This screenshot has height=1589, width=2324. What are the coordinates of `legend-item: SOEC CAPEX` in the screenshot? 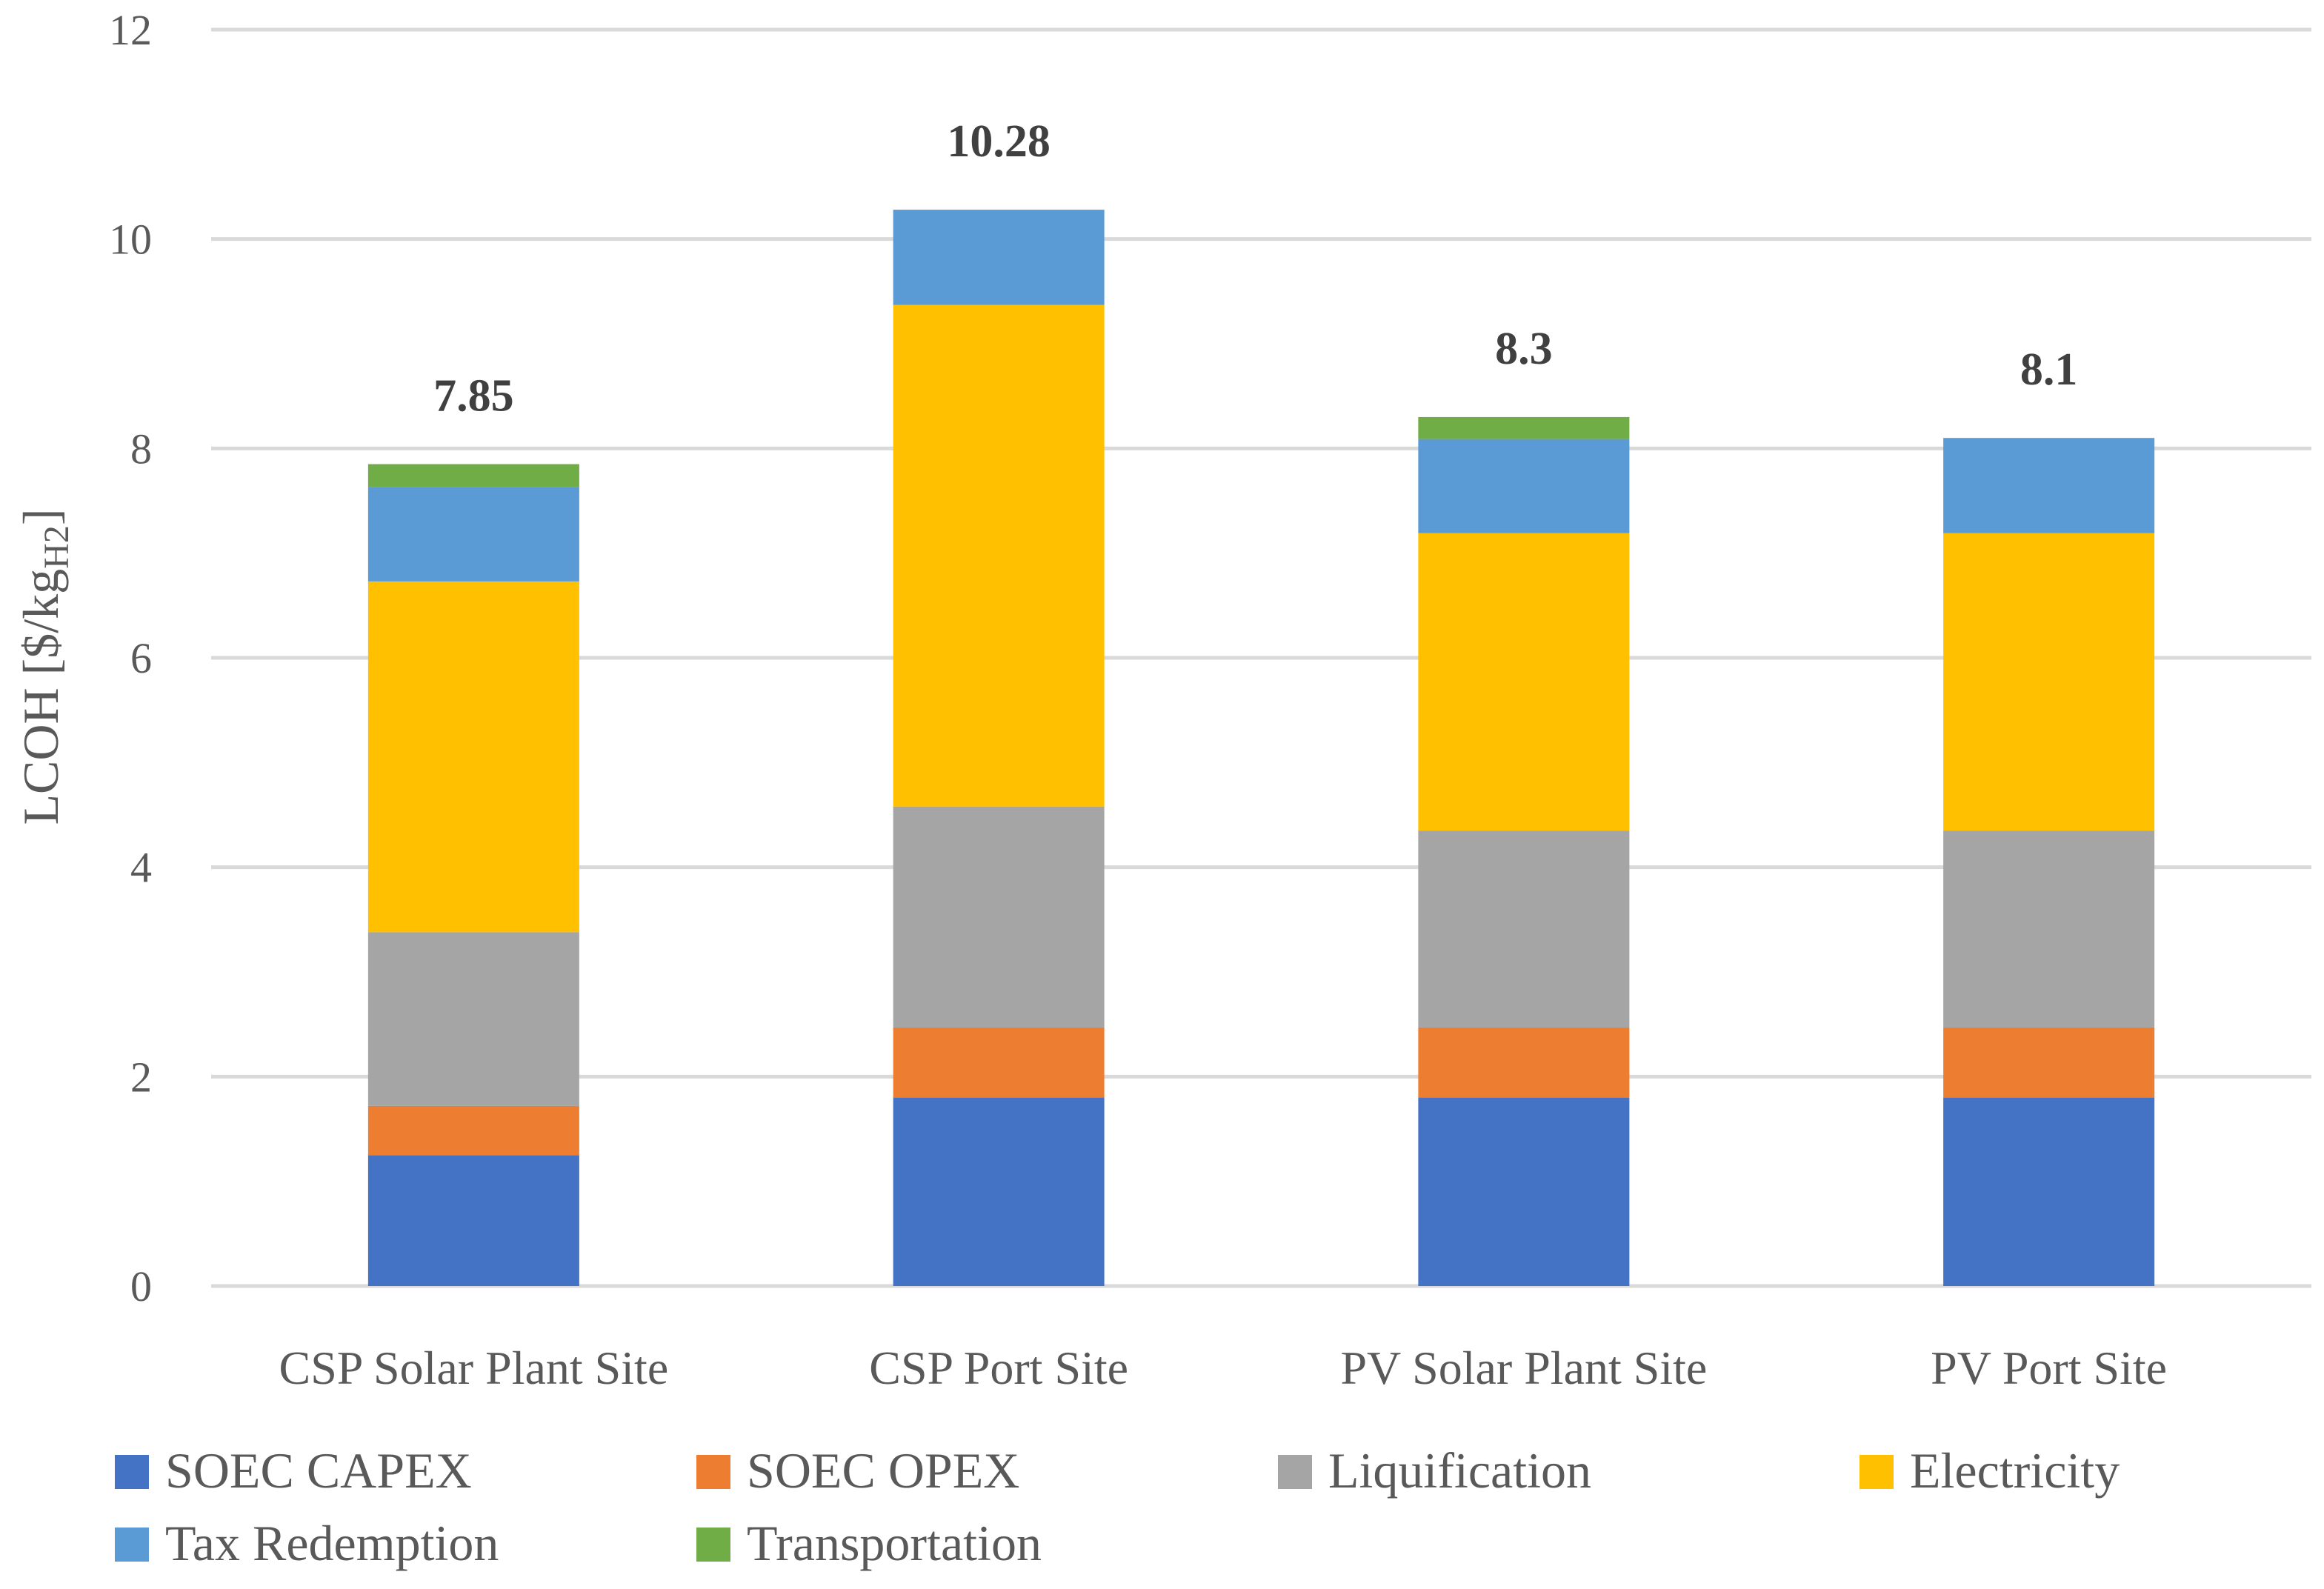 It's located at (293, 1470).